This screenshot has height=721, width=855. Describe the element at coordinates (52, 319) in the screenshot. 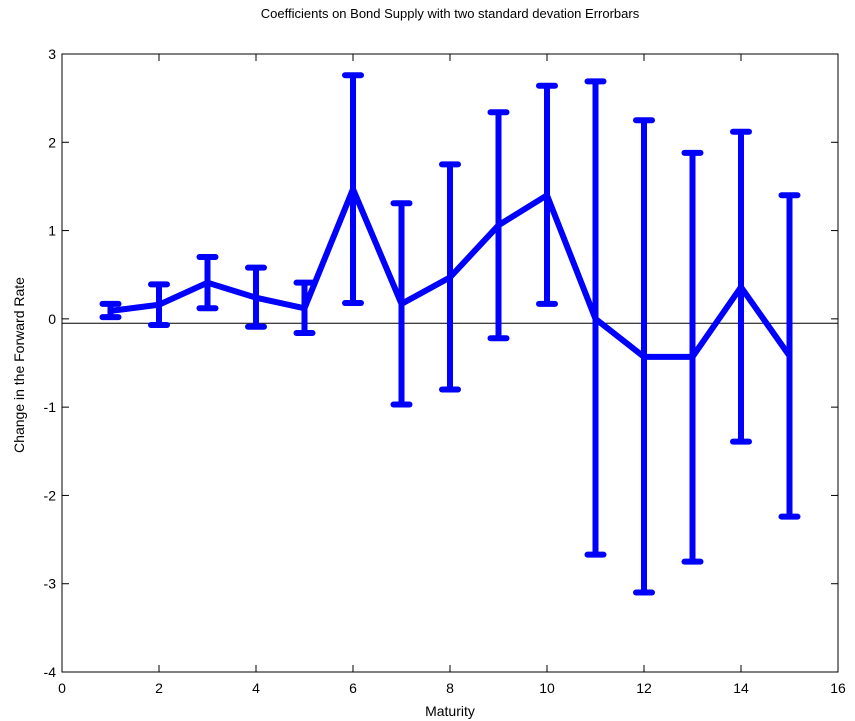

I see `y-tick-label: 0` at that location.